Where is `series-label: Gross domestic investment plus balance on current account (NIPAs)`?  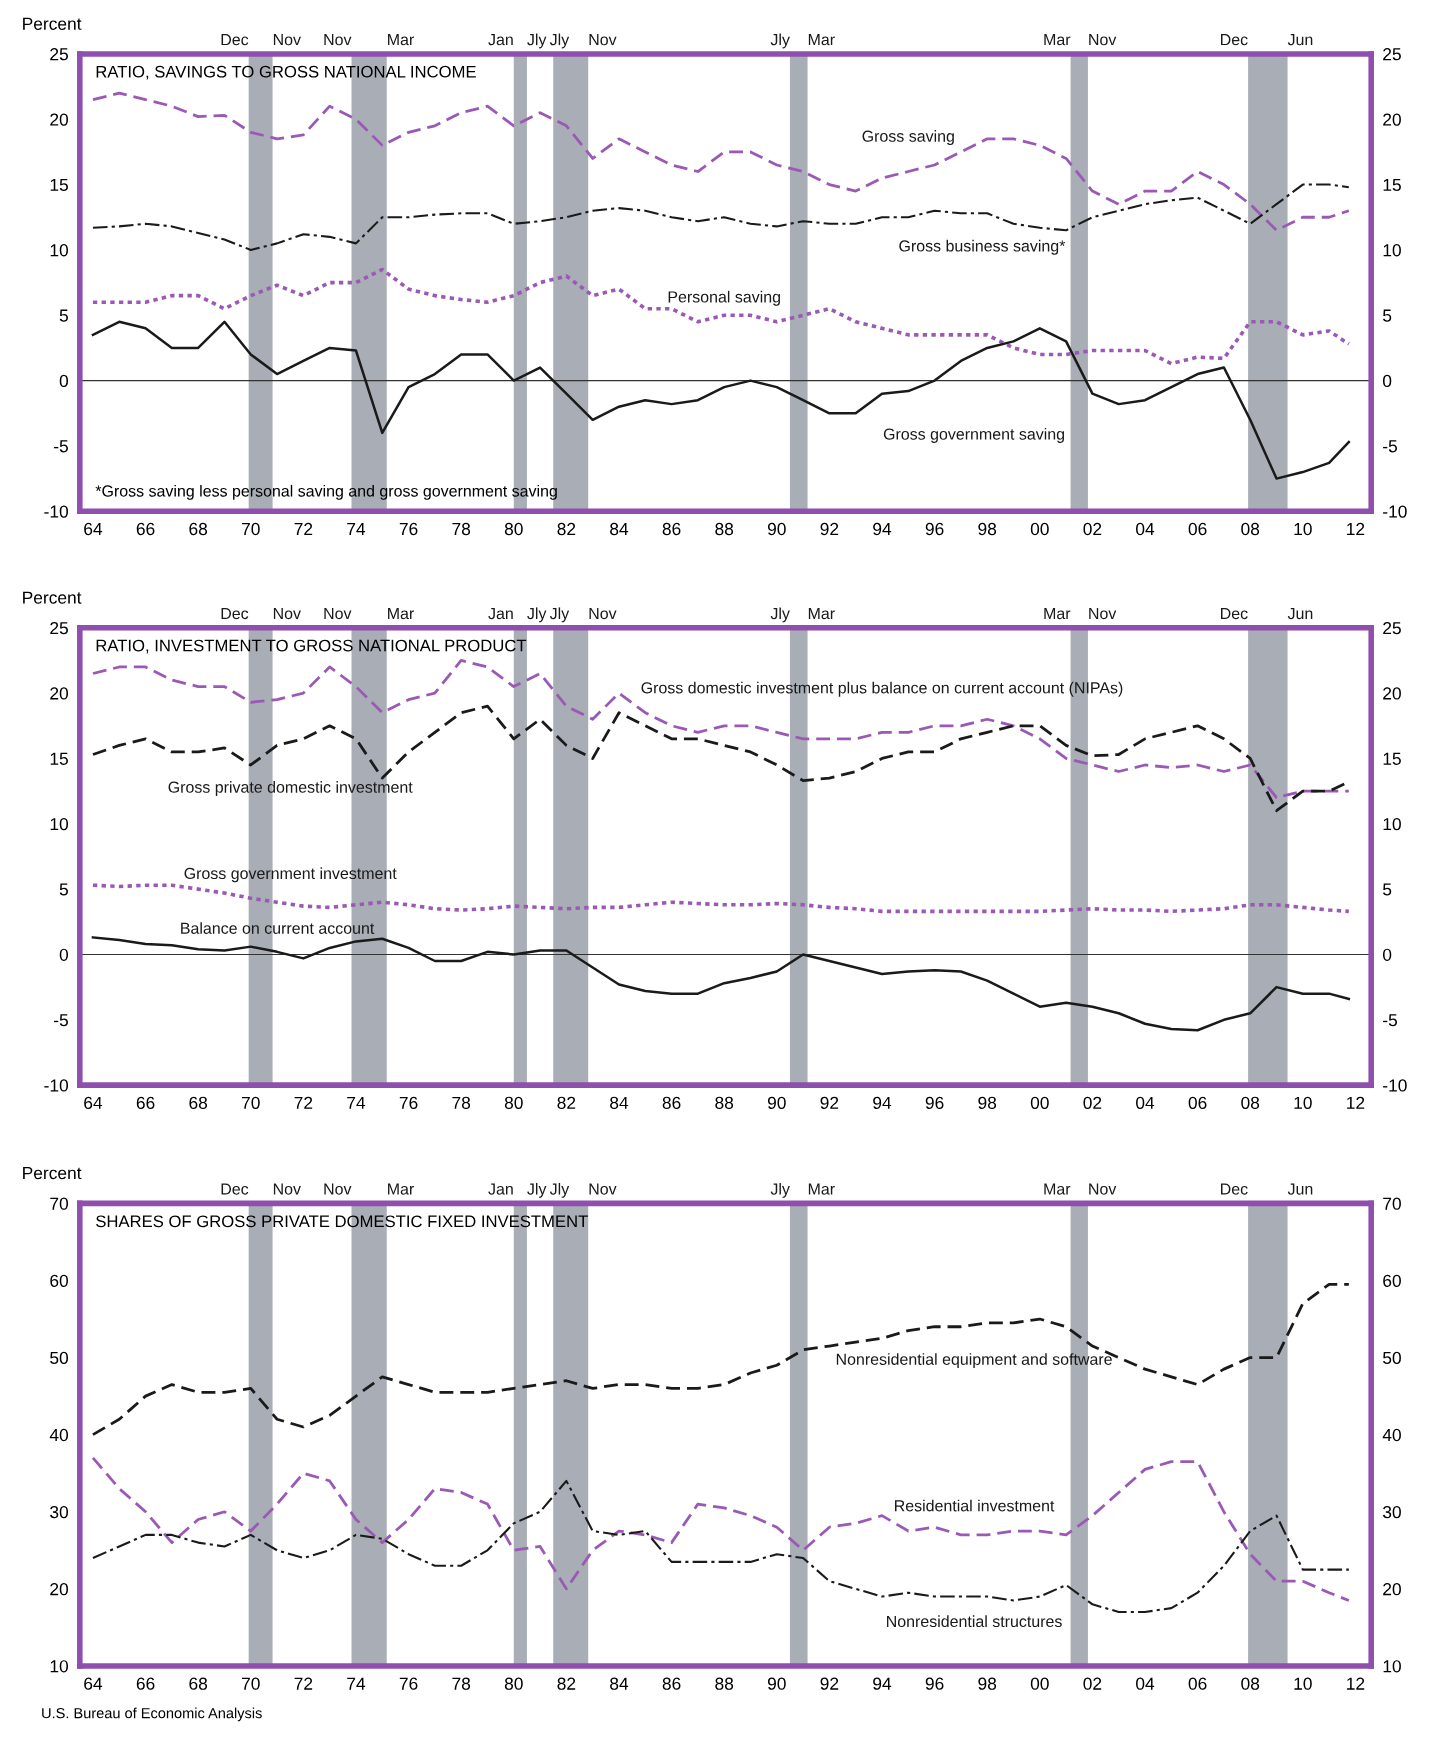 series-label: Gross domestic investment plus balance on current account (NIPAs) is located at coordinates (882, 689).